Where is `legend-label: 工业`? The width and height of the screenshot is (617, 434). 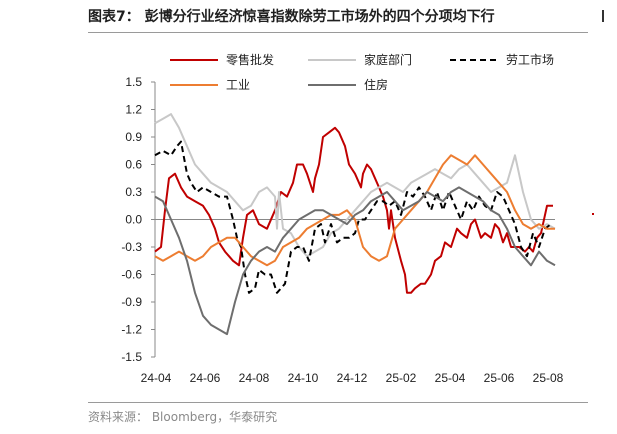 legend-label: 工业 is located at coordinates (238, 85).